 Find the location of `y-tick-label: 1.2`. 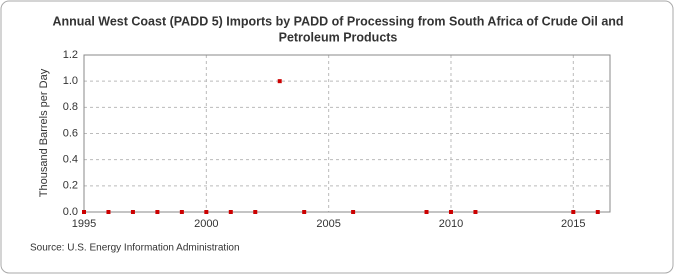

y-tick-label: 1.2 is located at coordinates (70, 55).